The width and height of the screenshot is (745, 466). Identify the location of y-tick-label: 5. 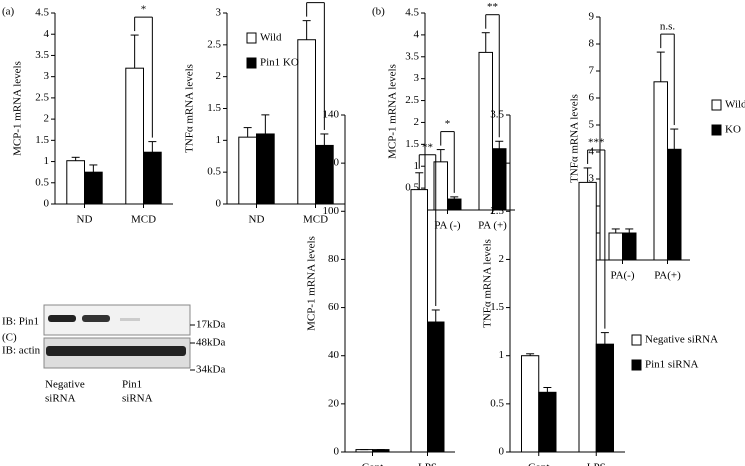
(592, 125).